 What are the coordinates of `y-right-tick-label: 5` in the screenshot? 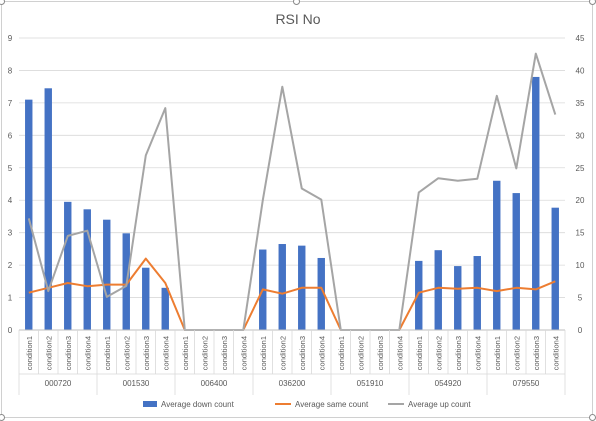 It's located at (580, 298).